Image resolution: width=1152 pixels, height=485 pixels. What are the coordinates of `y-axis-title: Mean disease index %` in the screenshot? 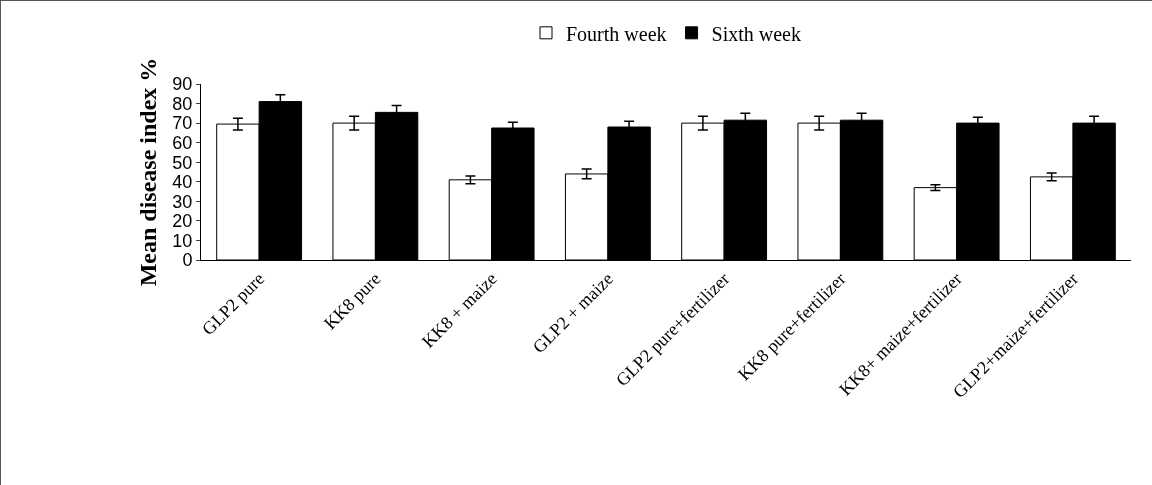 It's located at (148, 172).